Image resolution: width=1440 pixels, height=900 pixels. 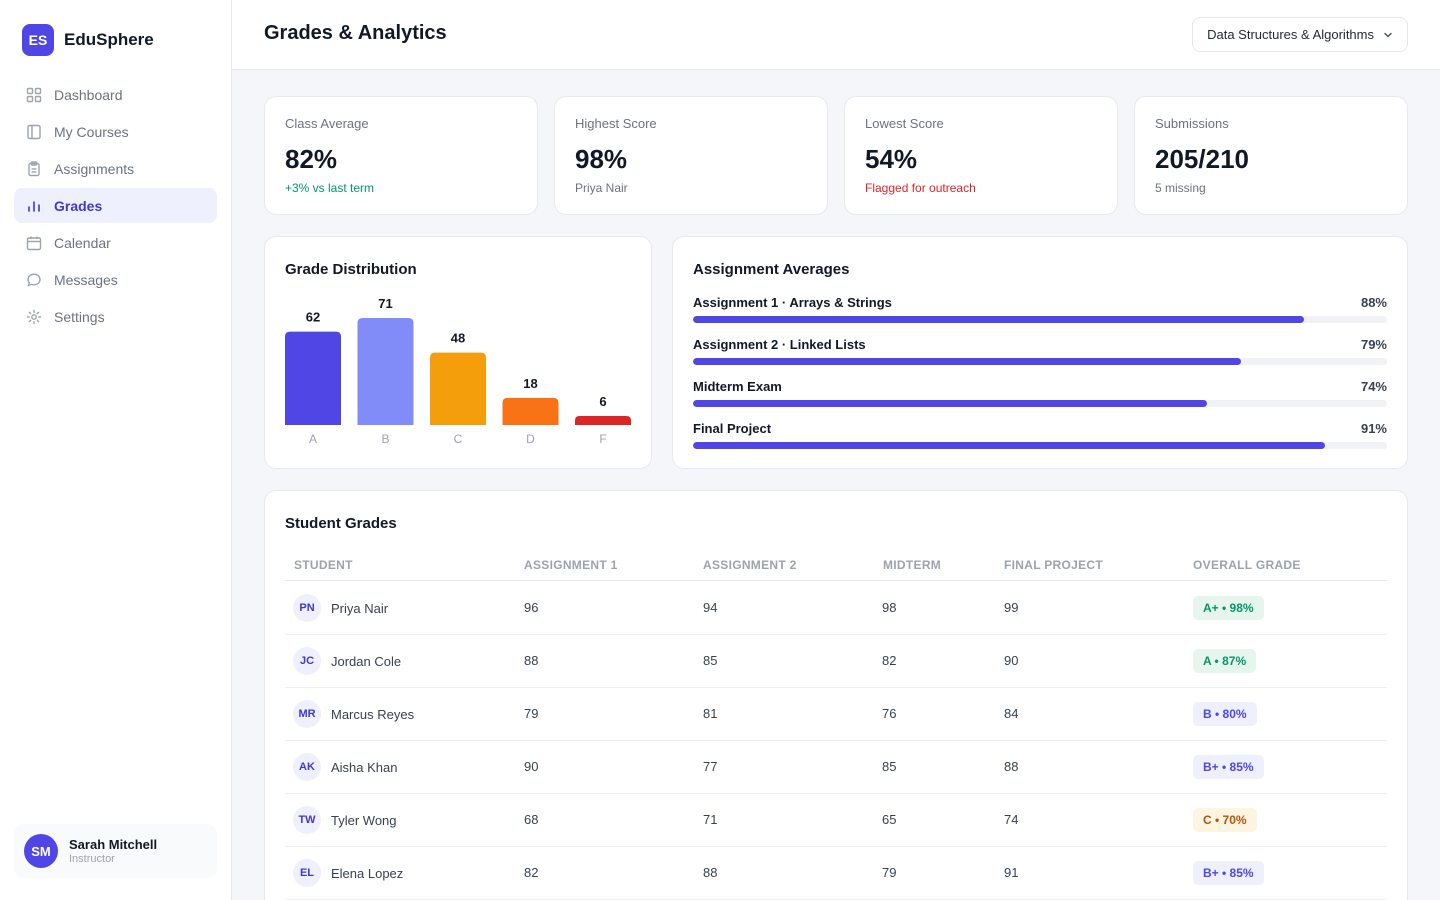 What do you see at coordinates (401, 155) in the screenshot?
I see `stat-card-class-average: Class Average 82% +3% vs last term` at bounding box center [401, 155].